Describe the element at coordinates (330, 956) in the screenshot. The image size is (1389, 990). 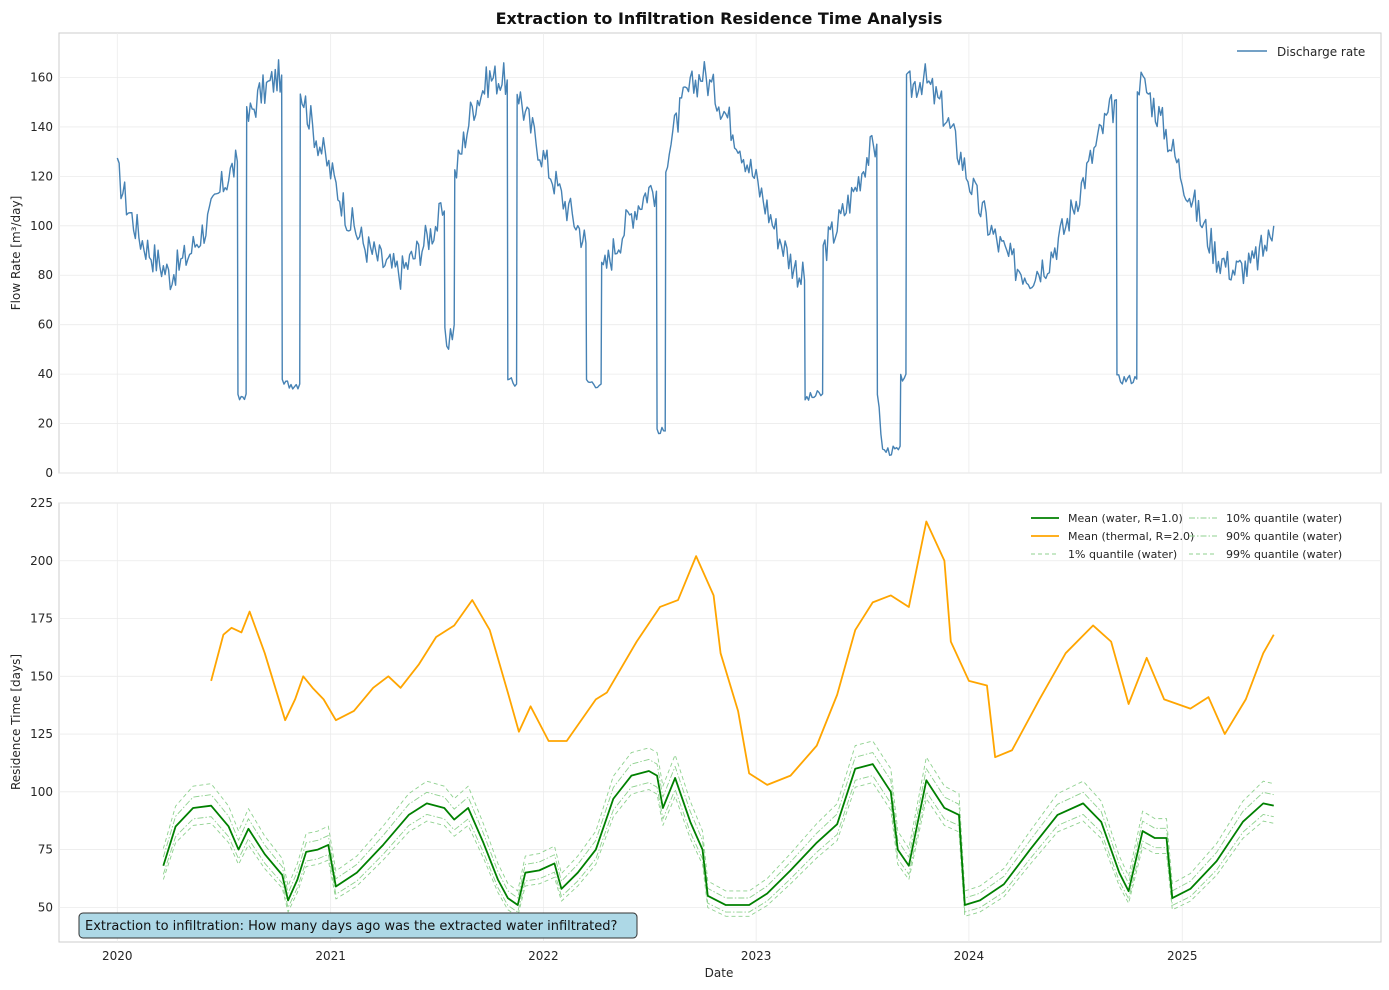
I see `x-tick-label: 2021` at that location.